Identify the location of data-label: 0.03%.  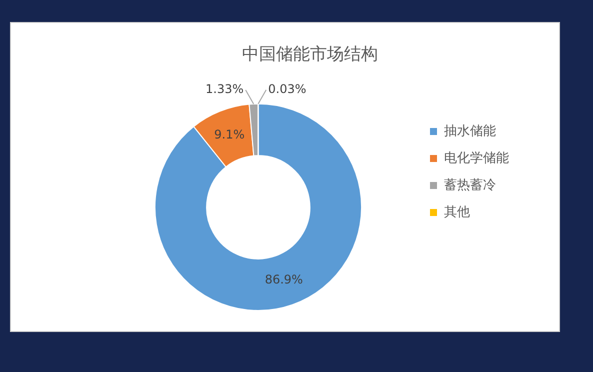
(287, 89).